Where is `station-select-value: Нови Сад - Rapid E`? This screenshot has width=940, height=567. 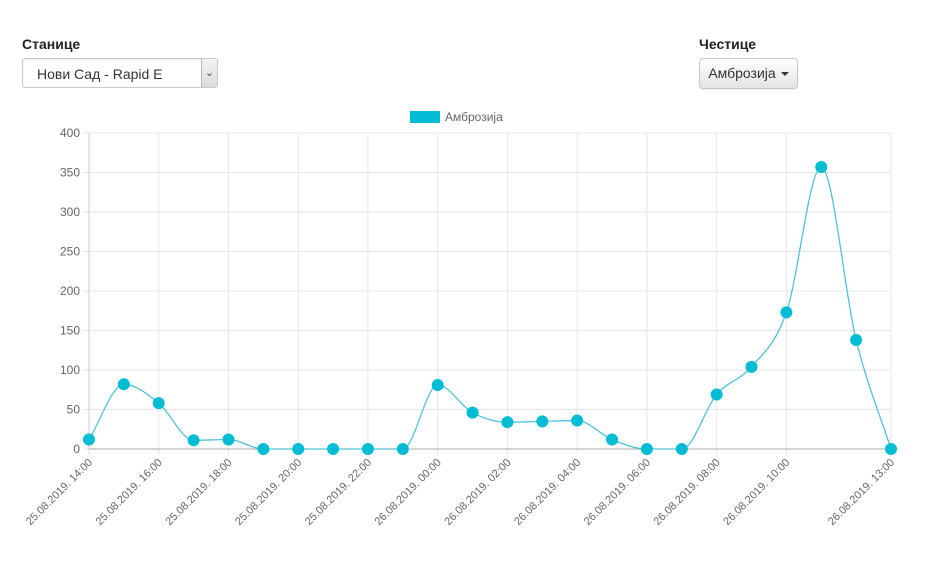
station-select-value: Нови Сад - Rapid E is located at coordinates (100, 74).